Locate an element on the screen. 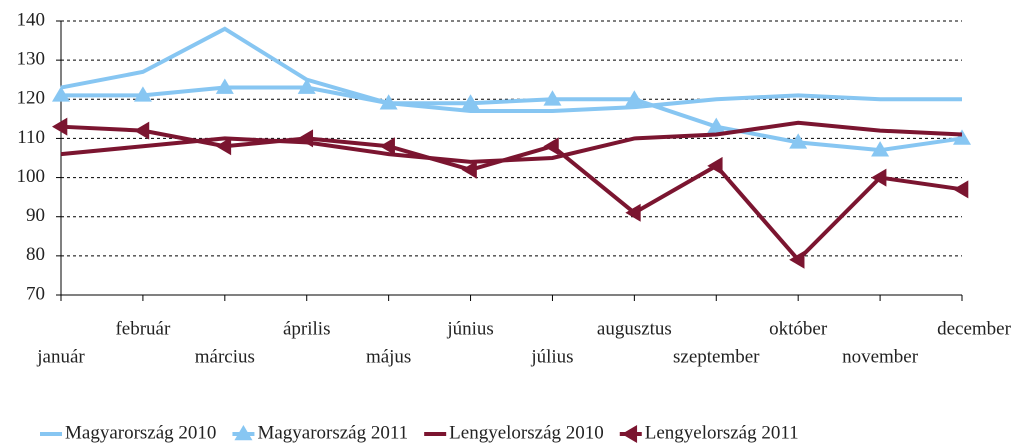 The image size is (1019, 445). y-tick-label: 70 is located at coordinates (35, 293).